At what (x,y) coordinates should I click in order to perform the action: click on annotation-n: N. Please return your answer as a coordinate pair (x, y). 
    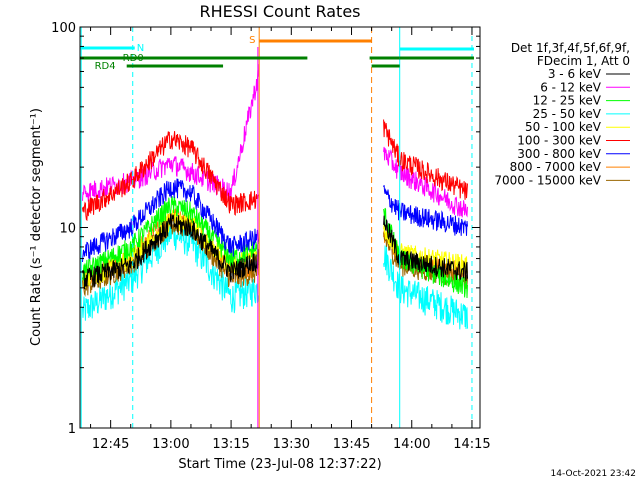
    Looking at the image, I should click on (140, 48).